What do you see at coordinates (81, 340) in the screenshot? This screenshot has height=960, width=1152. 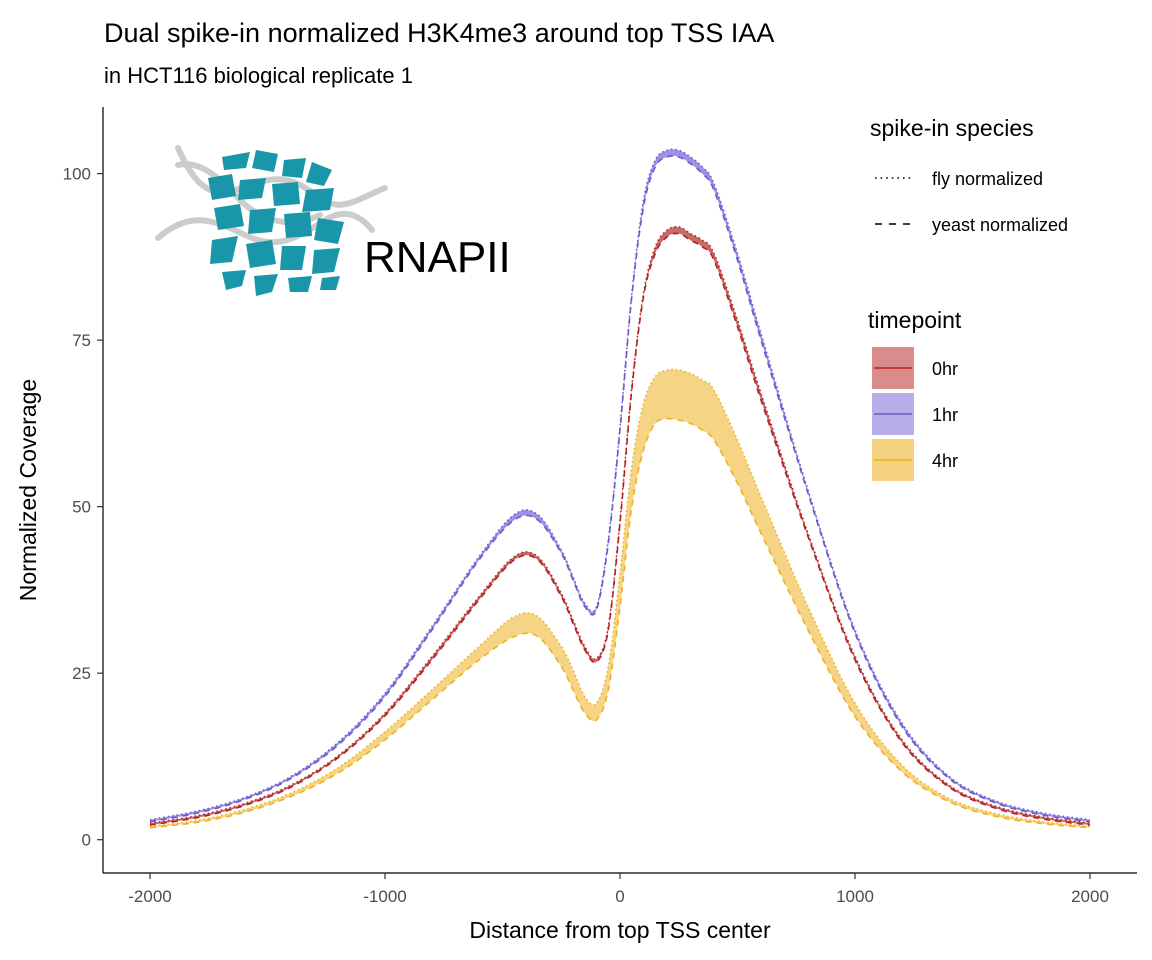 I see `y-tick-label: 75` at bounding box center [81, 340].